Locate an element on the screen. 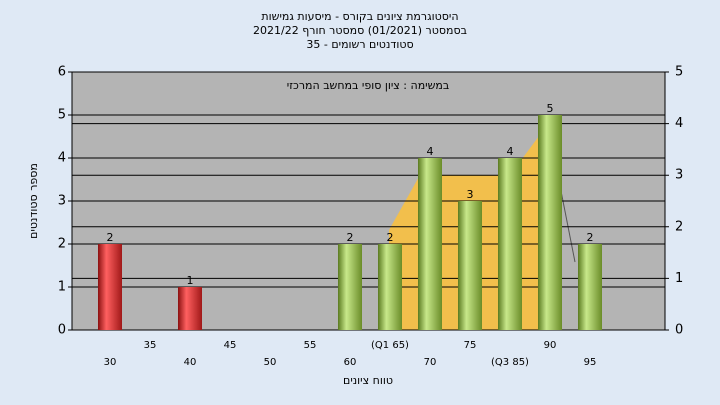 This screenshot has width=720, height=405. x-tick-label: 70 is located at coordinates (430, 362).